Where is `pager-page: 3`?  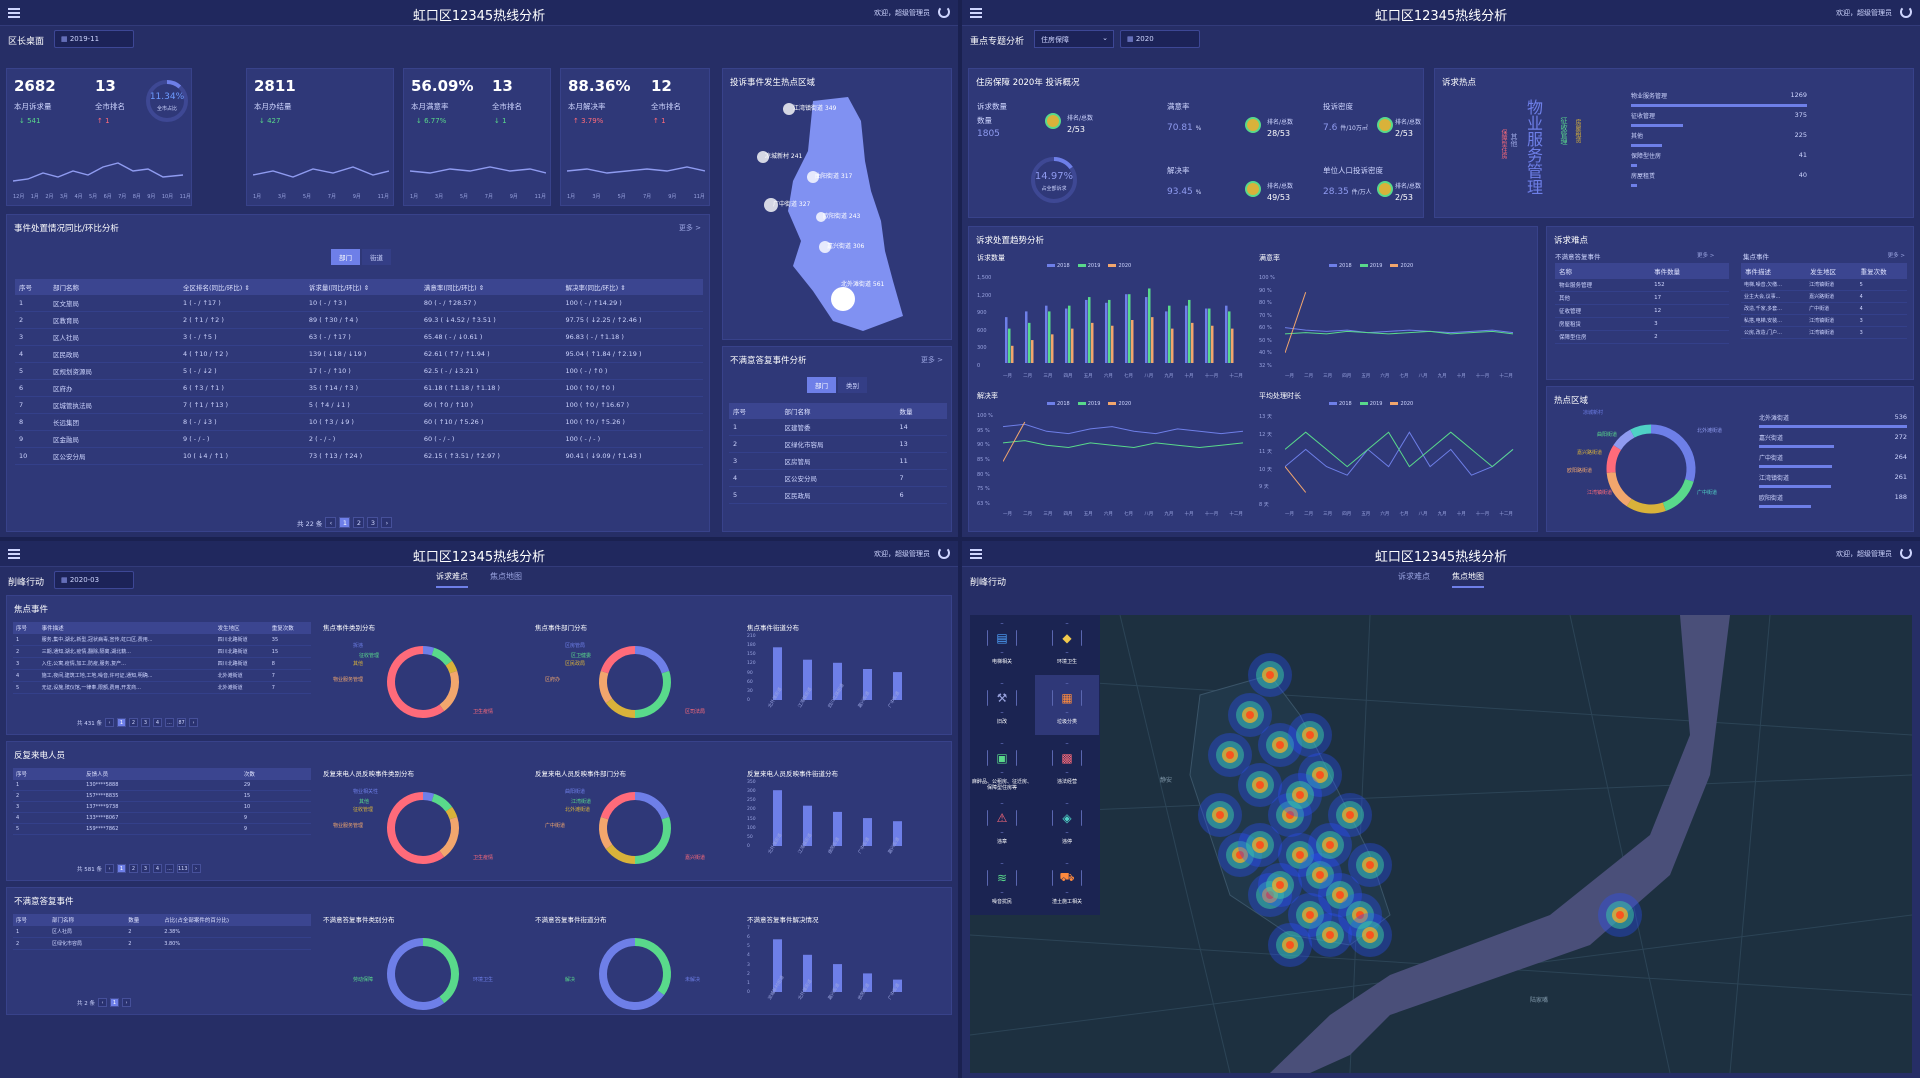 pager-page: 3 is located at coordinates (373, 522).